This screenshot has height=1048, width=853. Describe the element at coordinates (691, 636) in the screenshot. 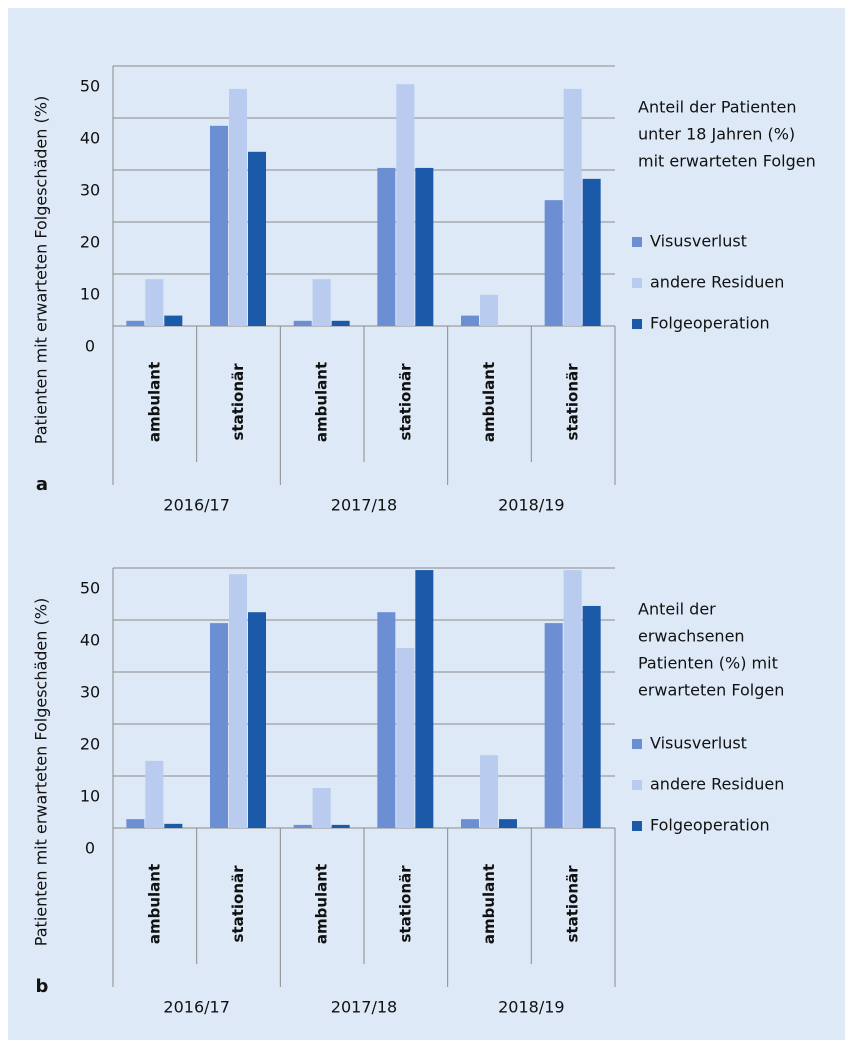

I see `annotation: erwachsenen` at that location.